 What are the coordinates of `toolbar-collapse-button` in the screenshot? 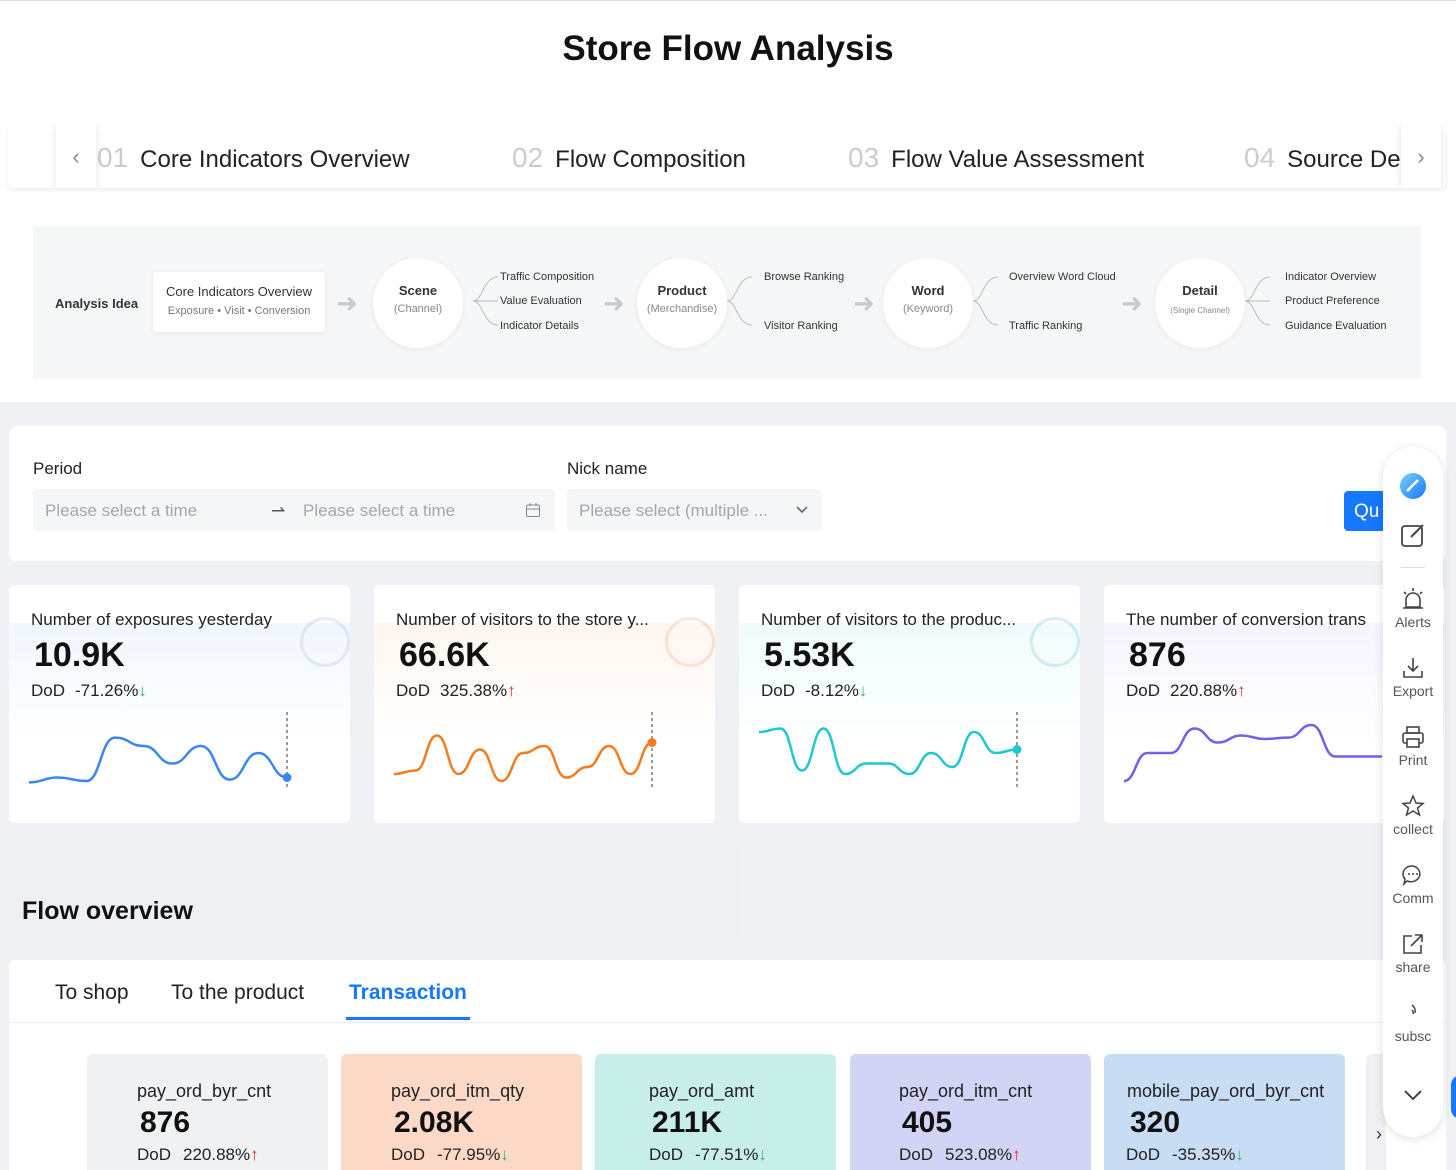 It's located at (1413, 1096).